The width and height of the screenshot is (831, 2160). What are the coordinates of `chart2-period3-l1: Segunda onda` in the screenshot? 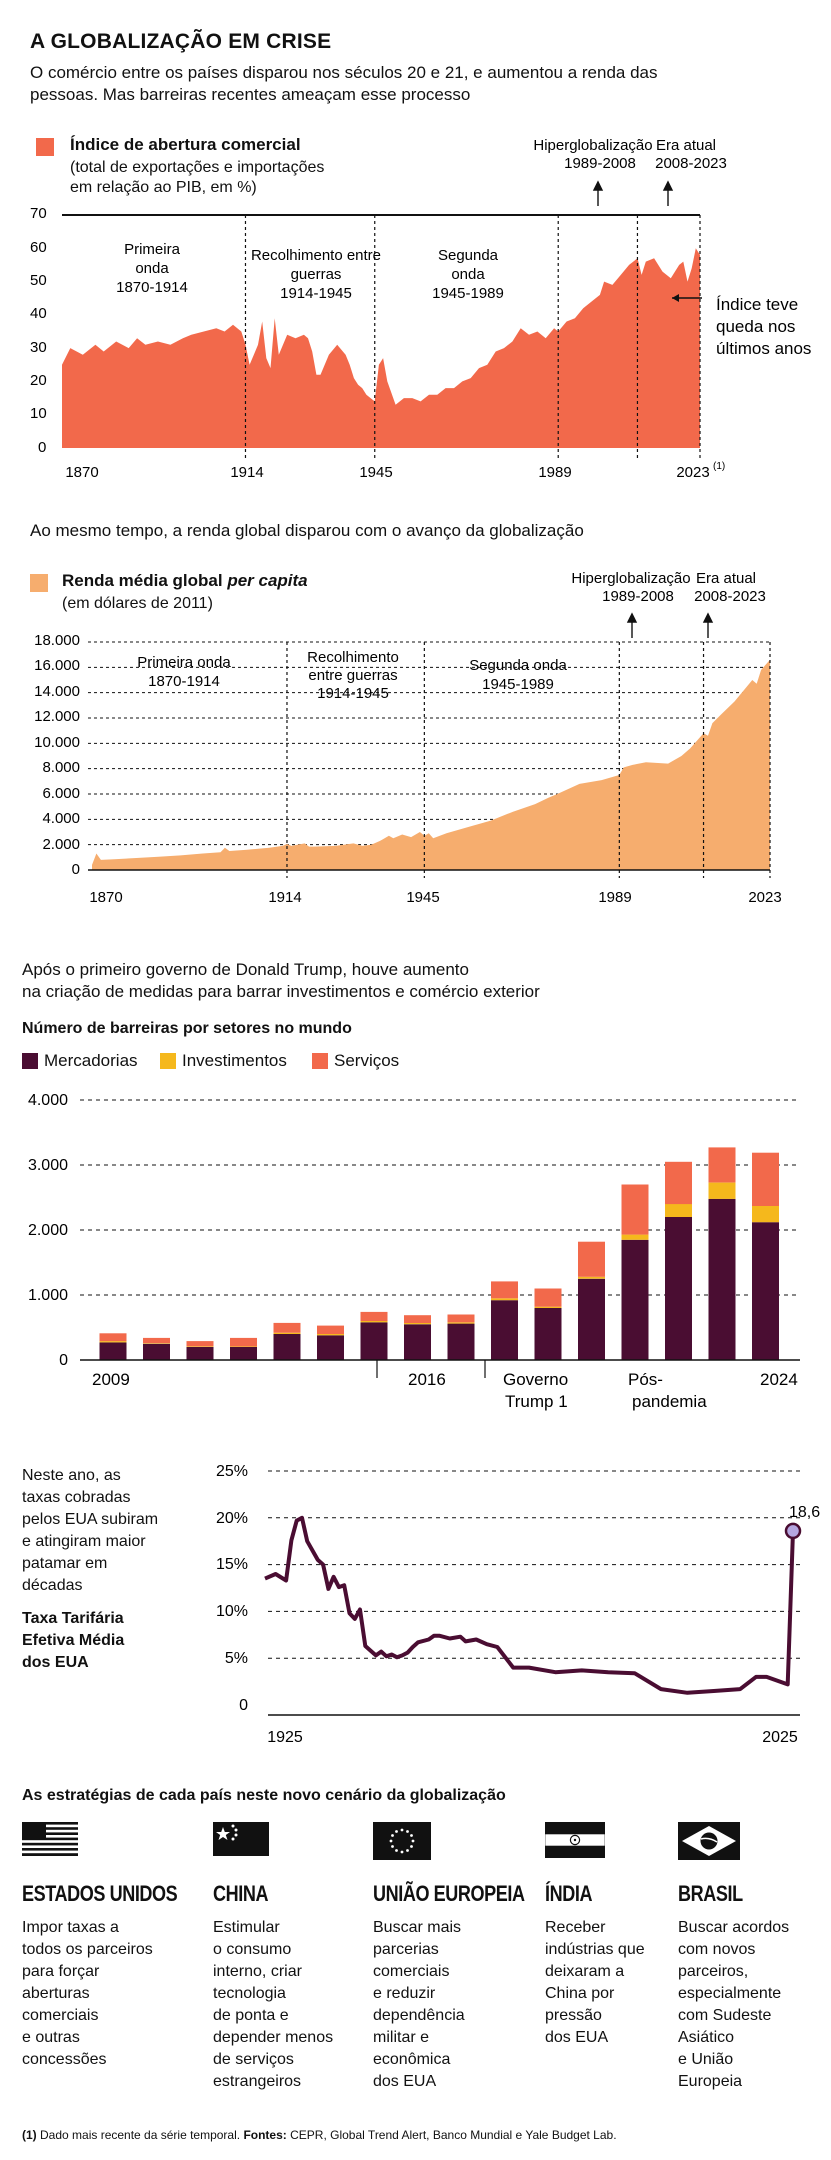 It's located at (518, 665).